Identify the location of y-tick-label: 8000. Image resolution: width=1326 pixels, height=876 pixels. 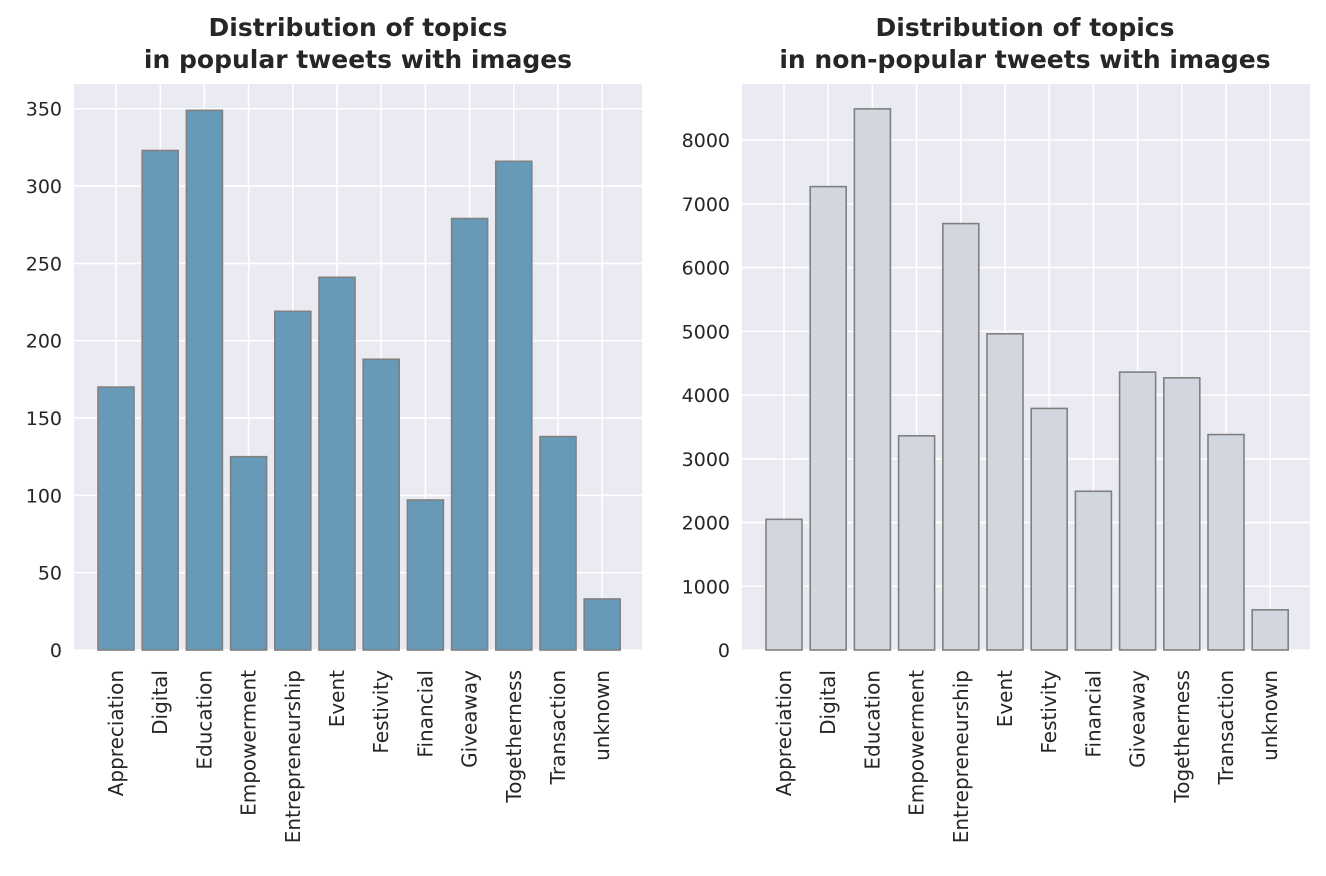
(706, 141).